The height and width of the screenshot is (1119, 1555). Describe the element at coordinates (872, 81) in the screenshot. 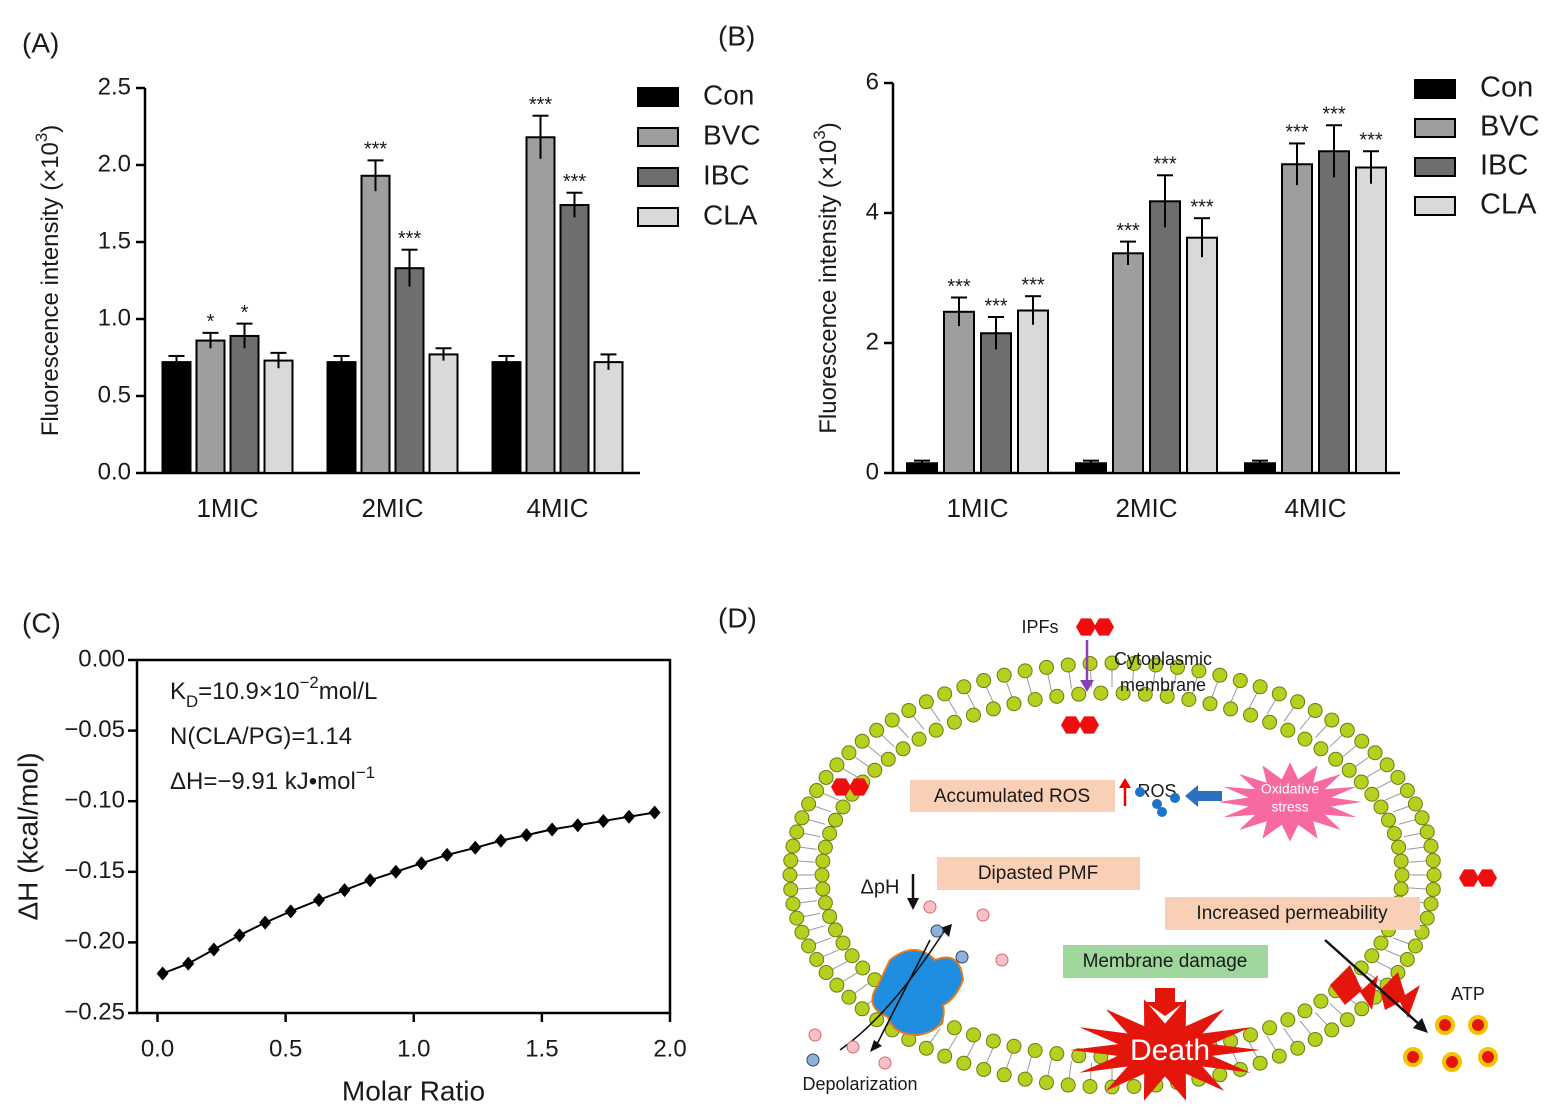

I see `y-tick-label: 6` at that location.